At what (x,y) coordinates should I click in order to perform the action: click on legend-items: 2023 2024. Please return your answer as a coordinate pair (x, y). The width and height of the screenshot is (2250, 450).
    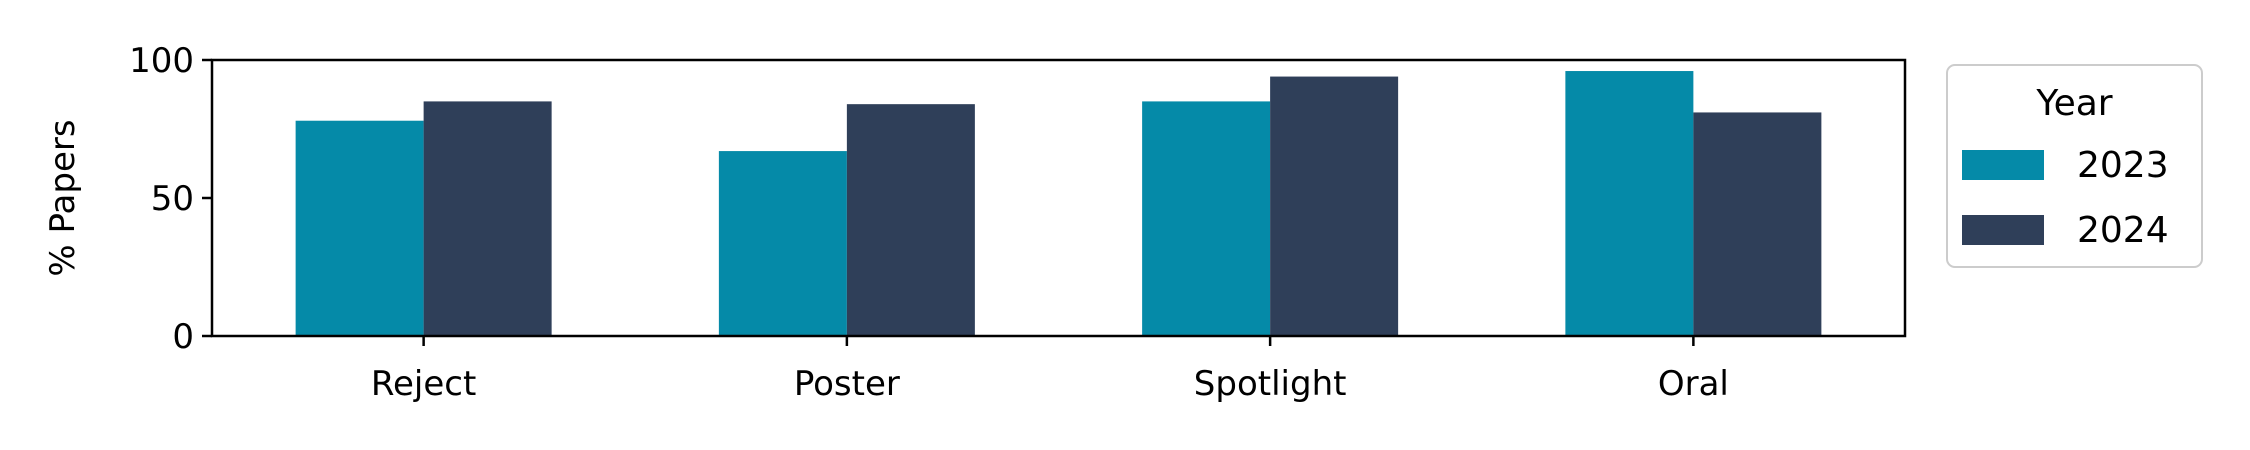
    Looking at the image, I should click on (2065, 198).